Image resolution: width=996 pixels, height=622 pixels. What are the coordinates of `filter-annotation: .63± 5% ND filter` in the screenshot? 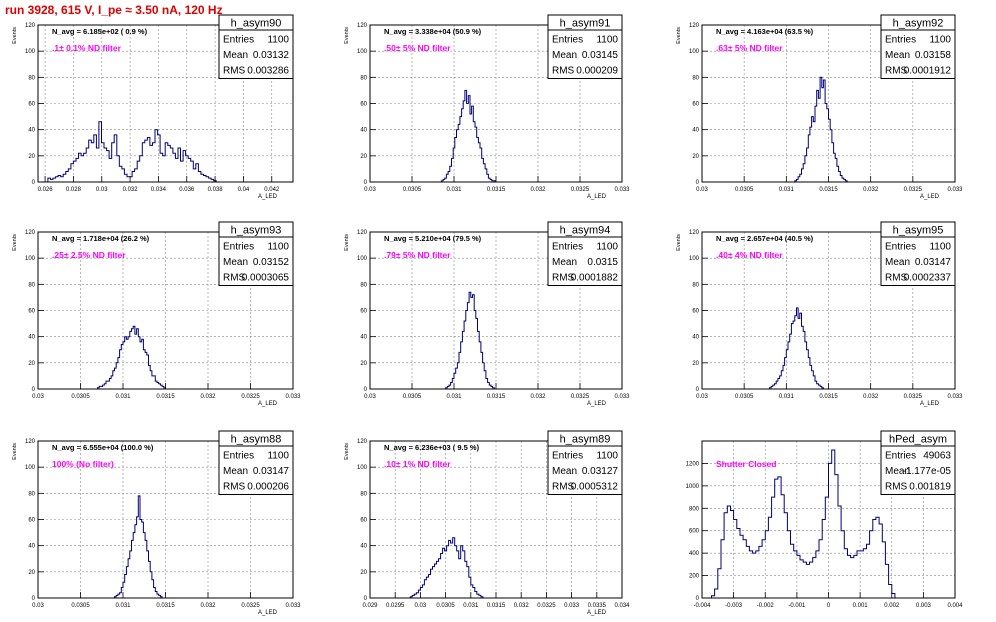 It's located at (749, 48).